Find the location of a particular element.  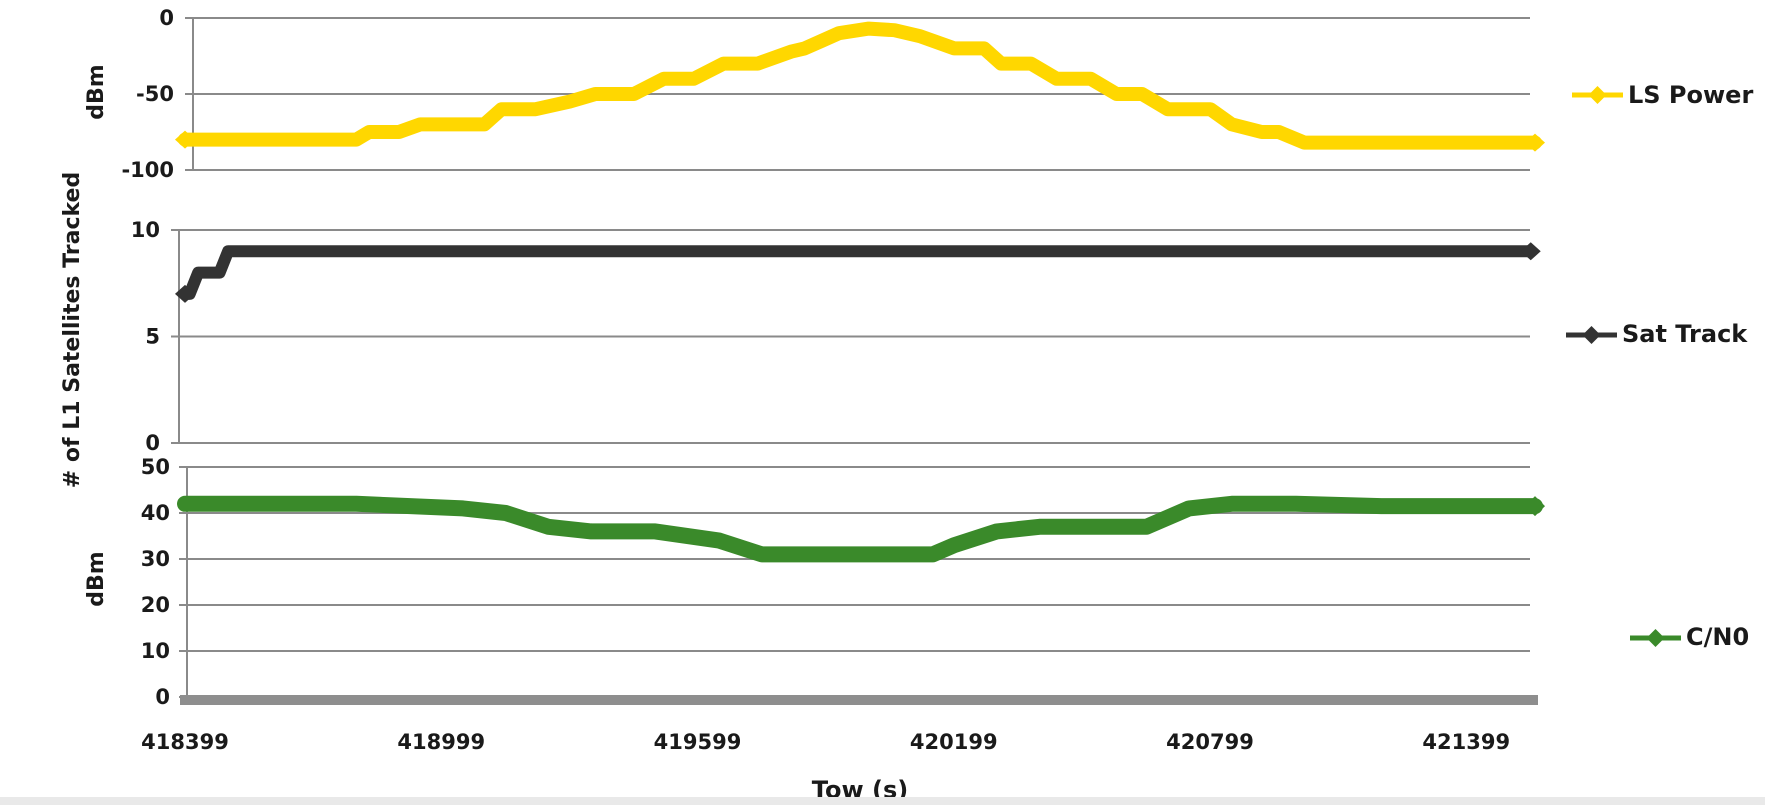

ls-power-series-line is located at coordinates (860, 85).